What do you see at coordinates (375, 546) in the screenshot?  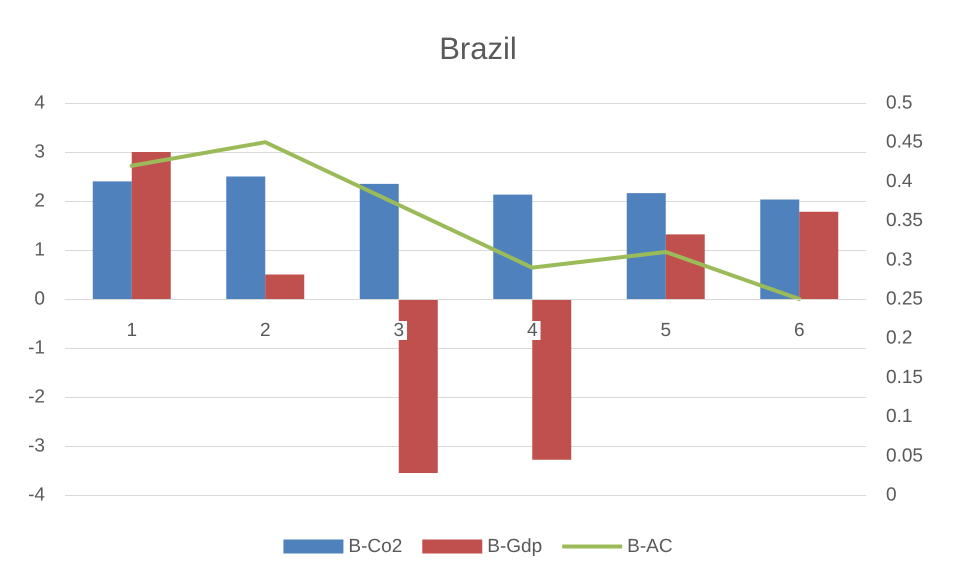 I see `legend-label: B-Co2` at bounding box center [375, 546].